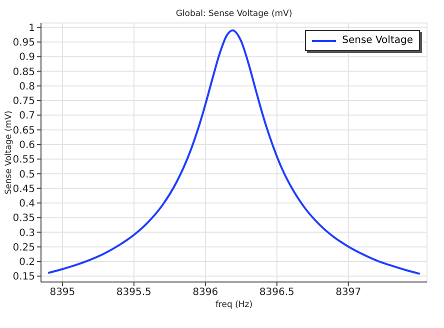  What do you see at coordinates (31, 28) in the screenshot?
I see `y-tick-label: 1` at bounding box center [31, 28].